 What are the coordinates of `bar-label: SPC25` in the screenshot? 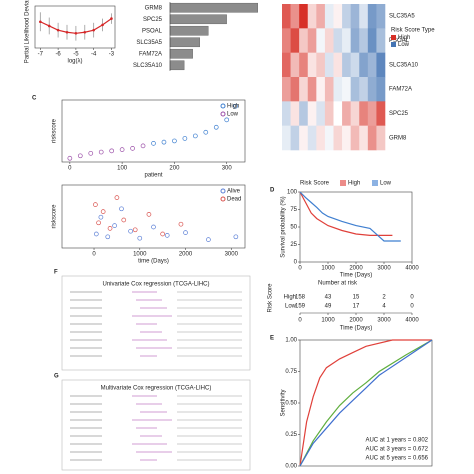 It's located at (153, 20).